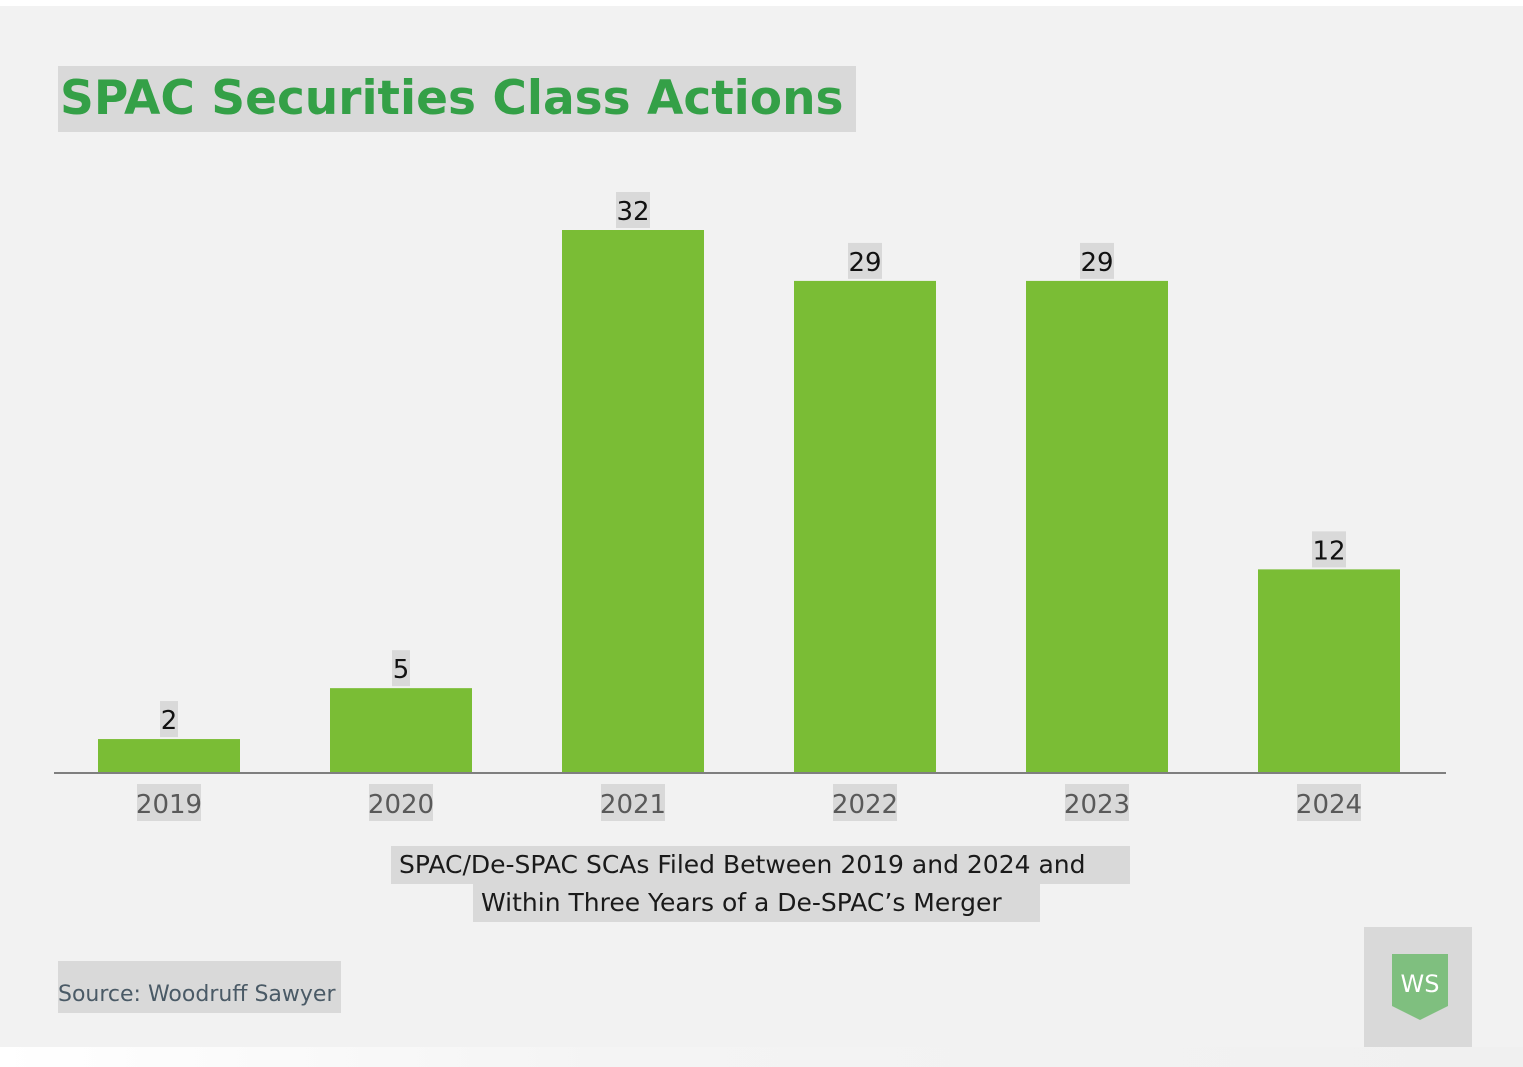  I want to click on data-label-bg-2024, so click(1329, 549).